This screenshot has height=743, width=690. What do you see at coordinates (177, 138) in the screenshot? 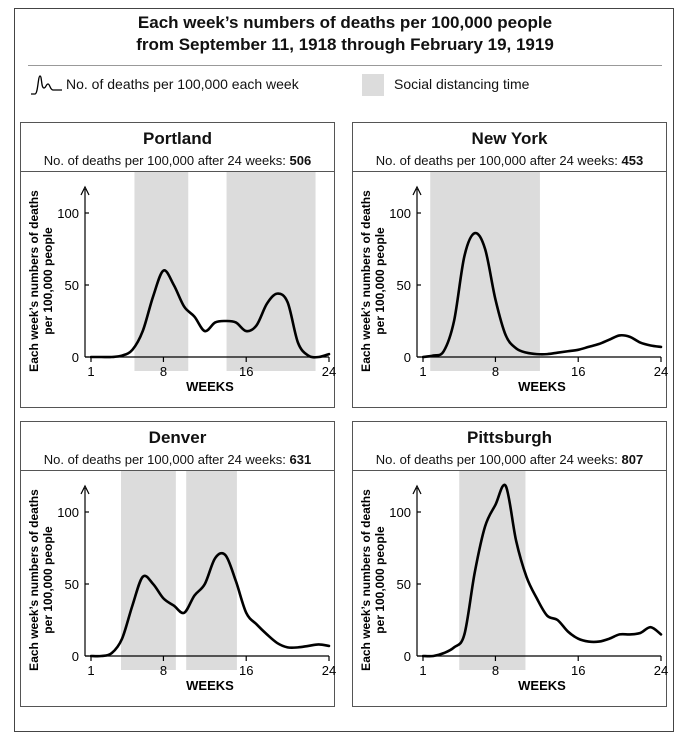
I see `panel-city-name: Portland` at bounding box center [177, 138].